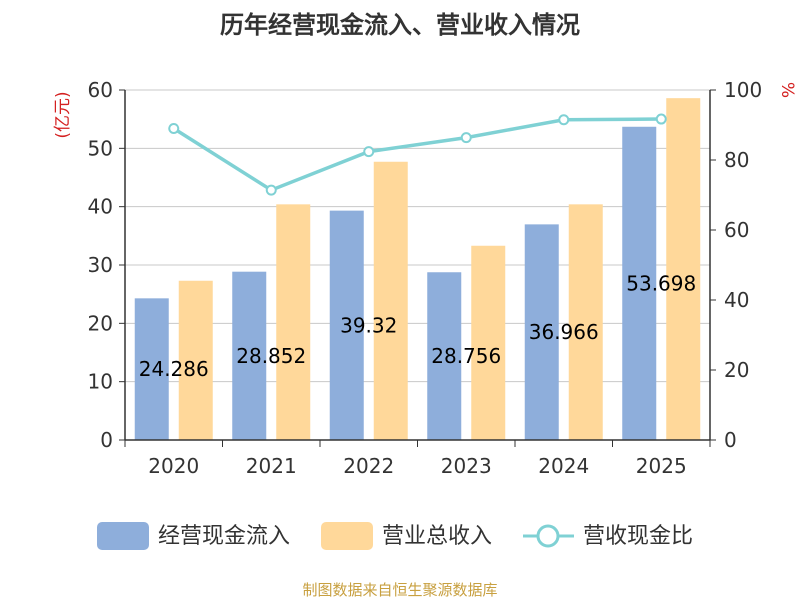  Describe the element at coordinates (787, 90) in the screenshot. I see `y-right-axis-label: %` at that location.